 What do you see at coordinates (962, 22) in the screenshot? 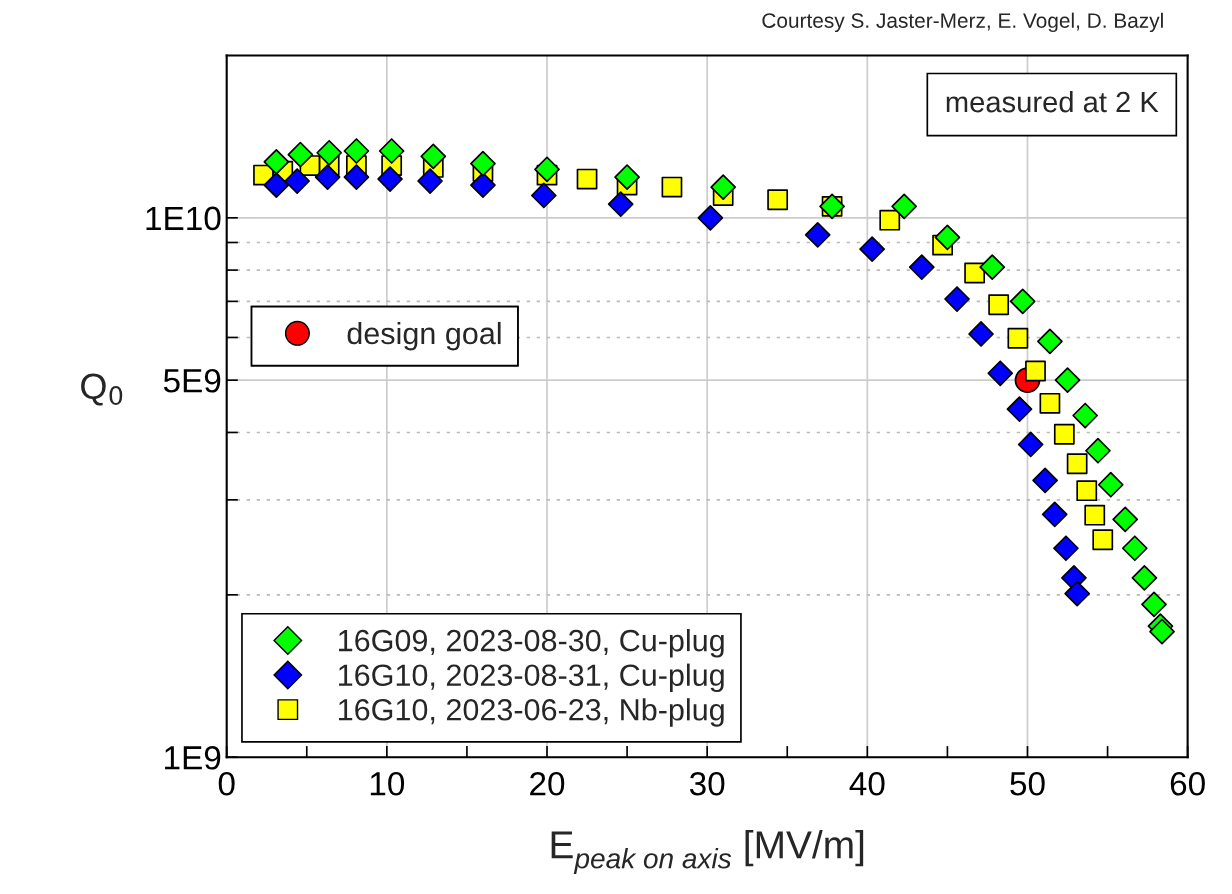
I see `text: Courtesy S. Jaster-Merz, E. Vogel, D. Bazyl` at bounding box center [962, 22].